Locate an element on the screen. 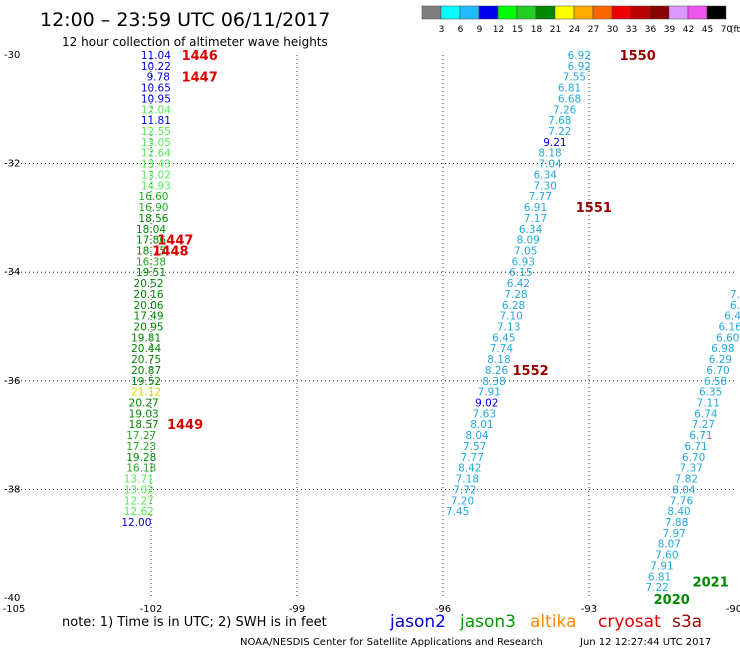 Image resolution: width=740 pixels, height=650 pixels. color-scale-unit: (ft) is located at coordinates (735, 30).